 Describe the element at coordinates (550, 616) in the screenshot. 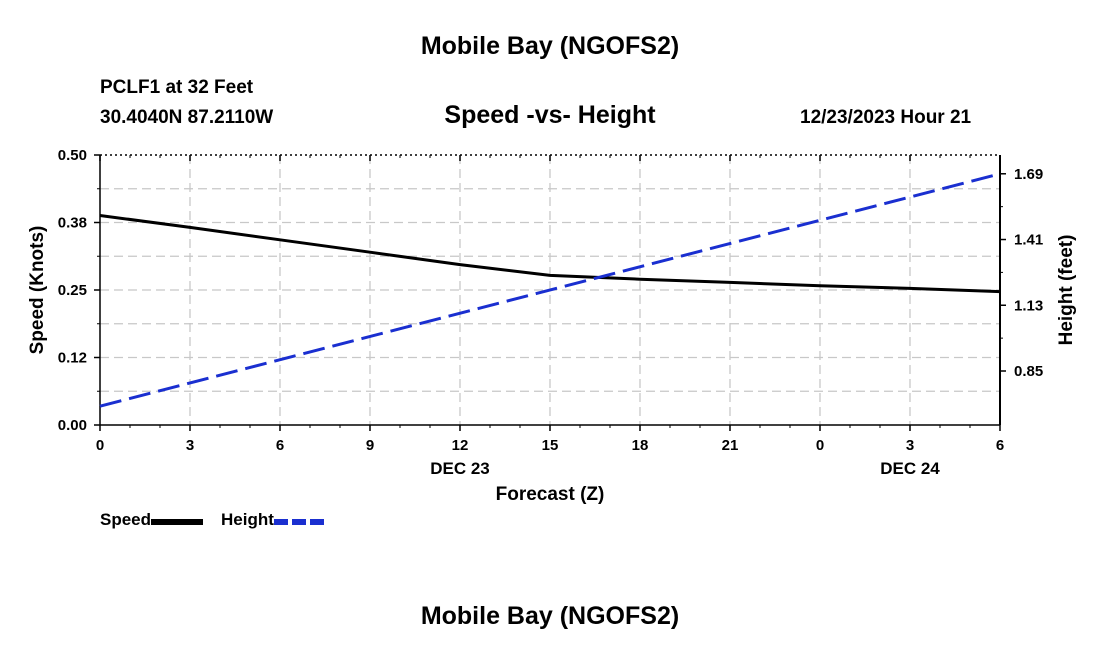

I see `footer-title: Mobile Bay (NGOFS2)` at that location.